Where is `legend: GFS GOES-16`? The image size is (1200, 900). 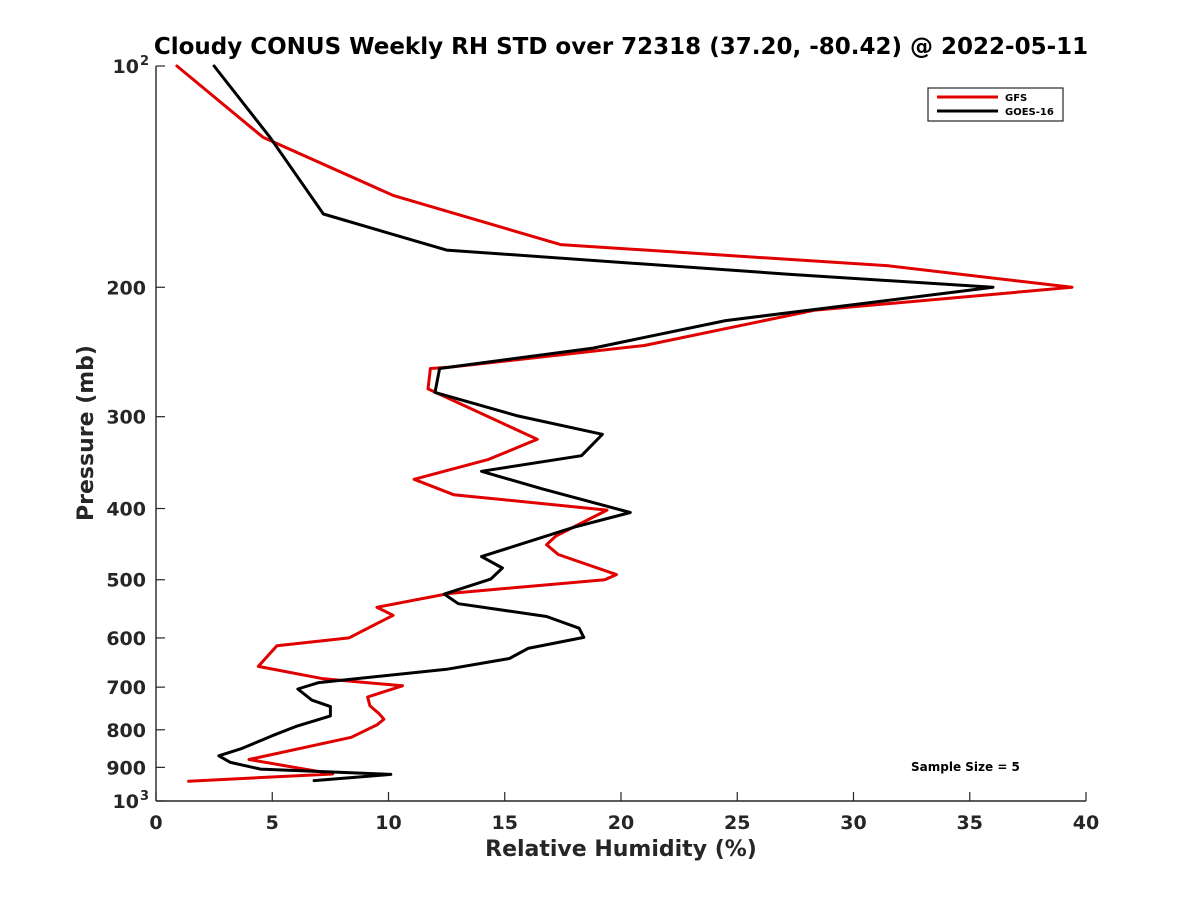
legend: GFS GOES-16 is located at coordinates (995, 104).